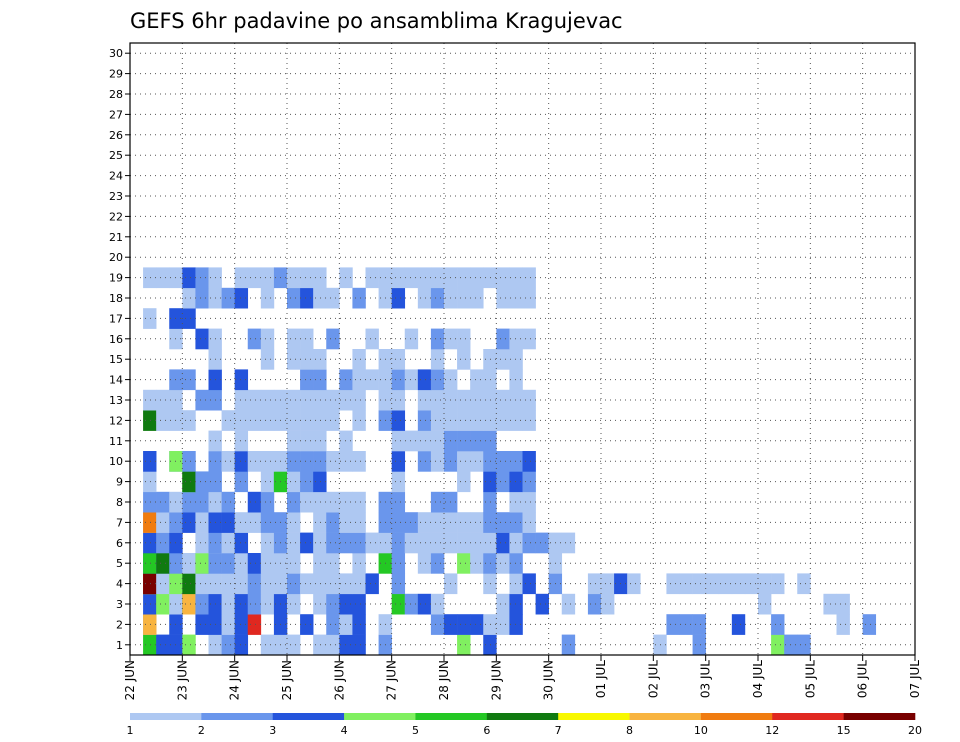  What do you see at coordinates (116, 53) in the screenshot?
I see `y-tick-label: 30` at bounding box center [116, 53].